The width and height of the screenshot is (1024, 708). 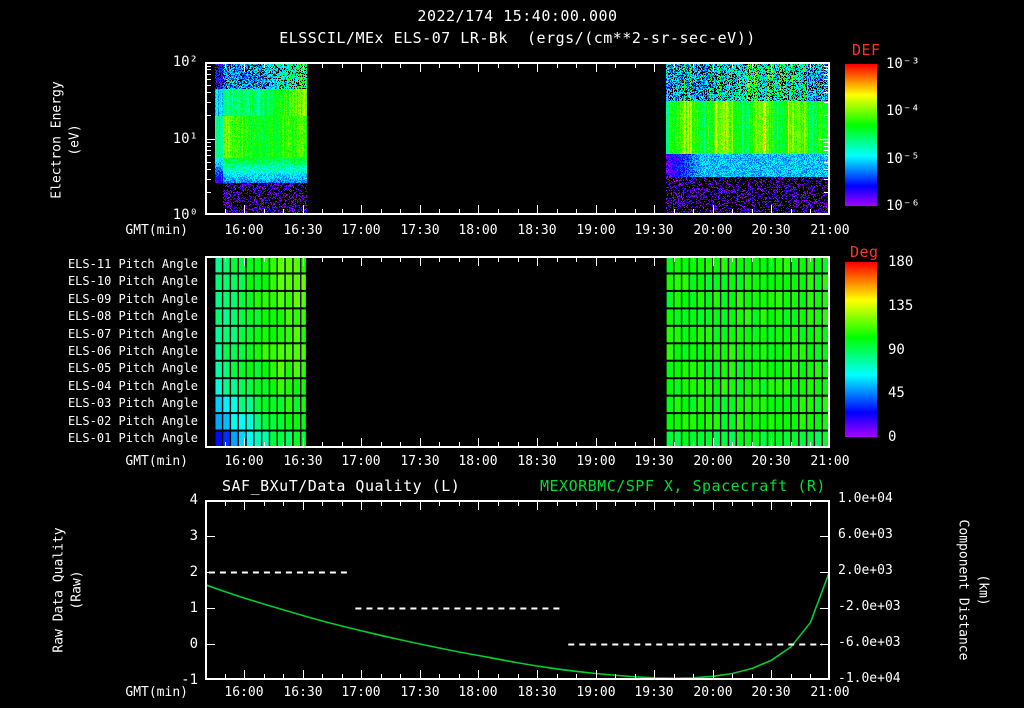 What do you see at coordinates (865, 534) in the screenshot?
I see `distance-tick-label: 6.0e+03` at bounding box center [865, 534].